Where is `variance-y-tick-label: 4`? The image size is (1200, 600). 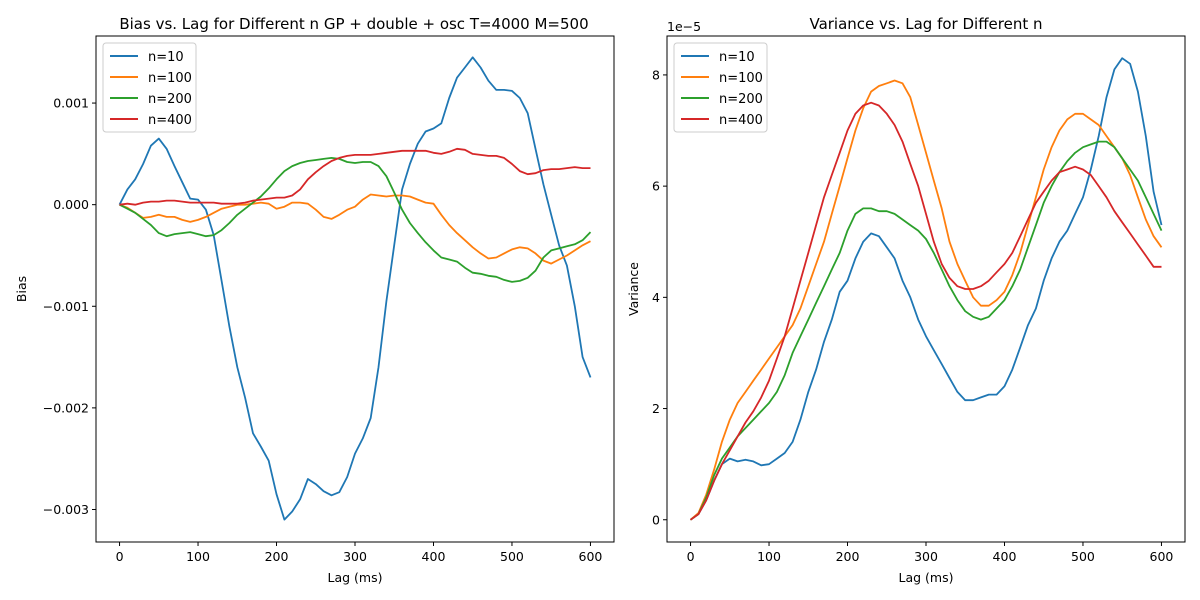
variance-y-tick-label: 4 is located at coordinates (656, 297).